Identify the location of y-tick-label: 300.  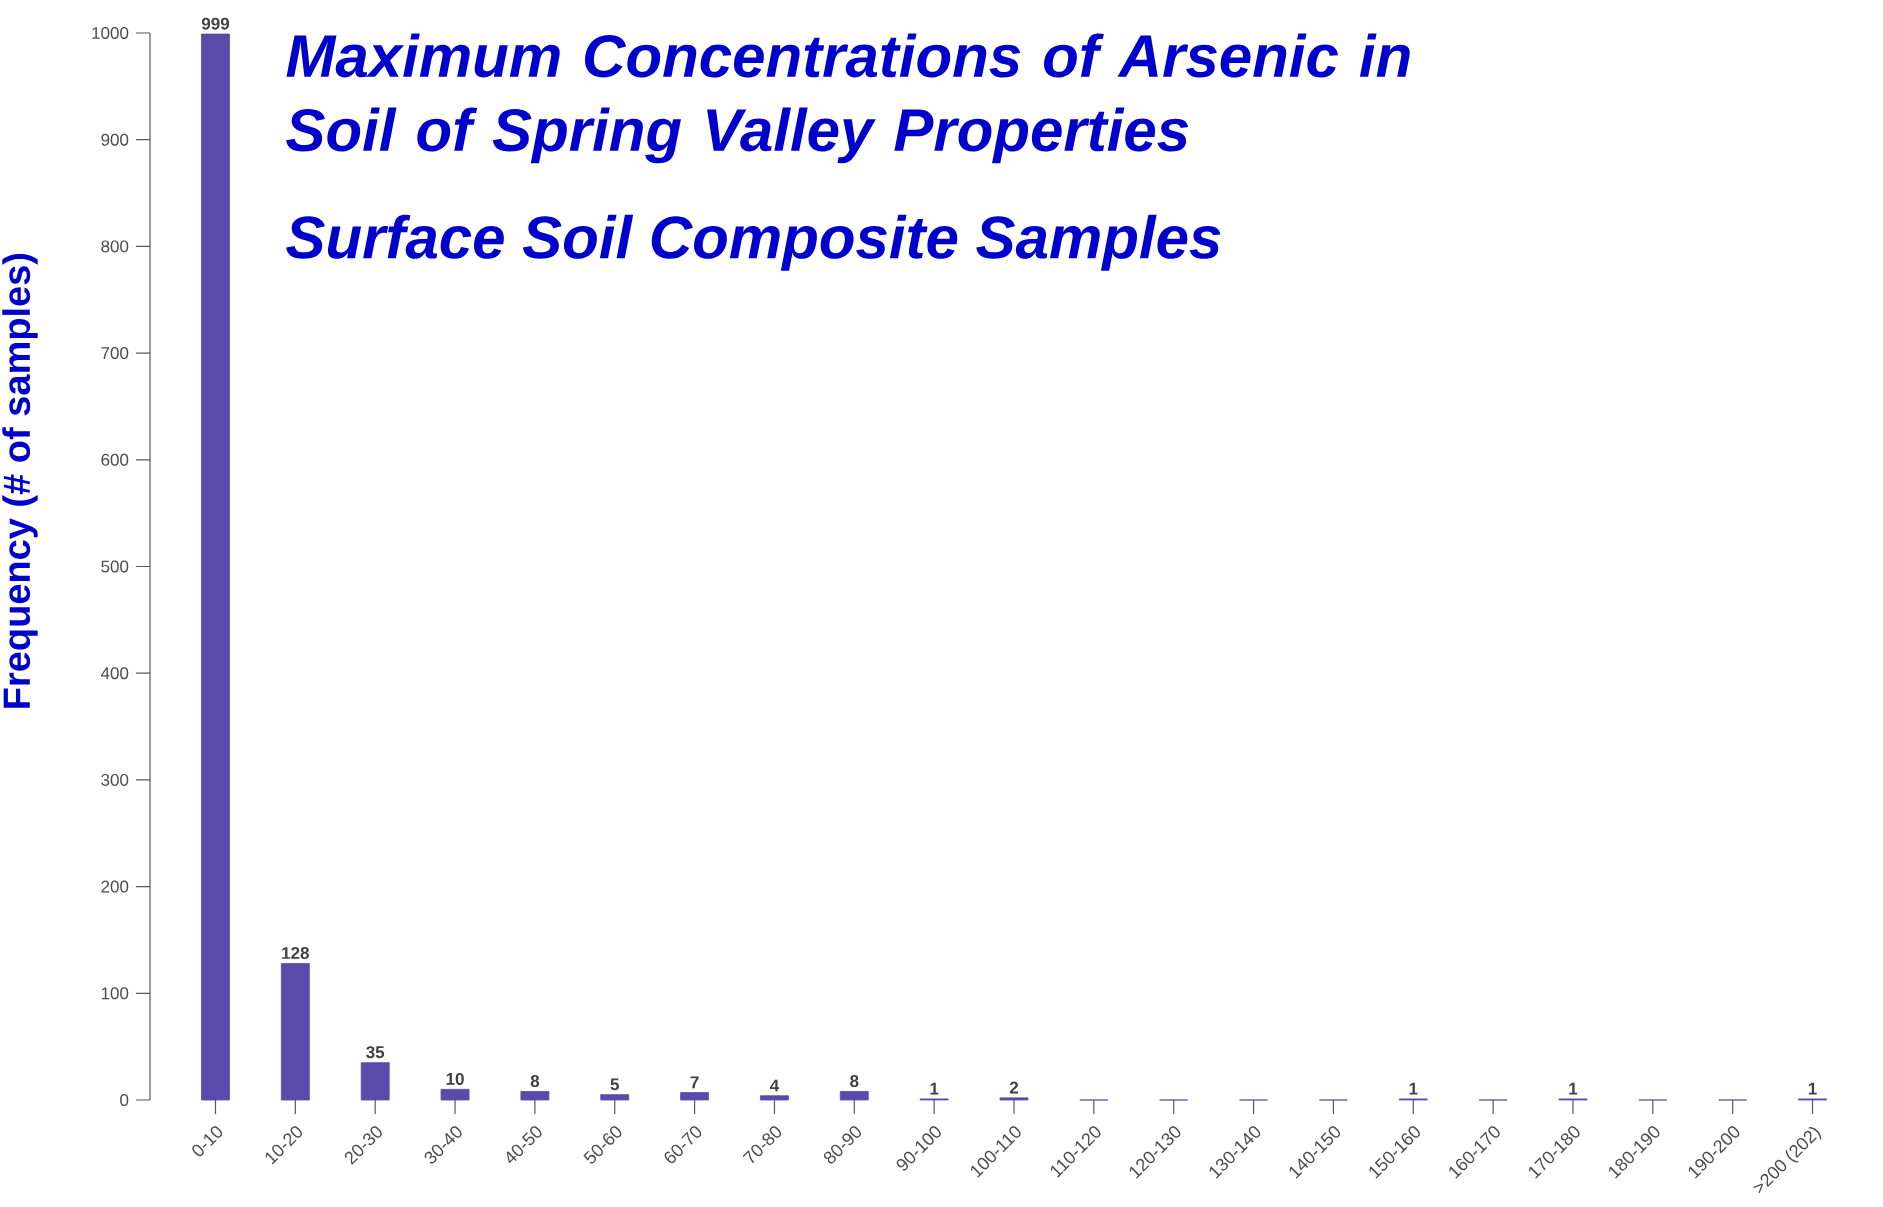
(115, 779).